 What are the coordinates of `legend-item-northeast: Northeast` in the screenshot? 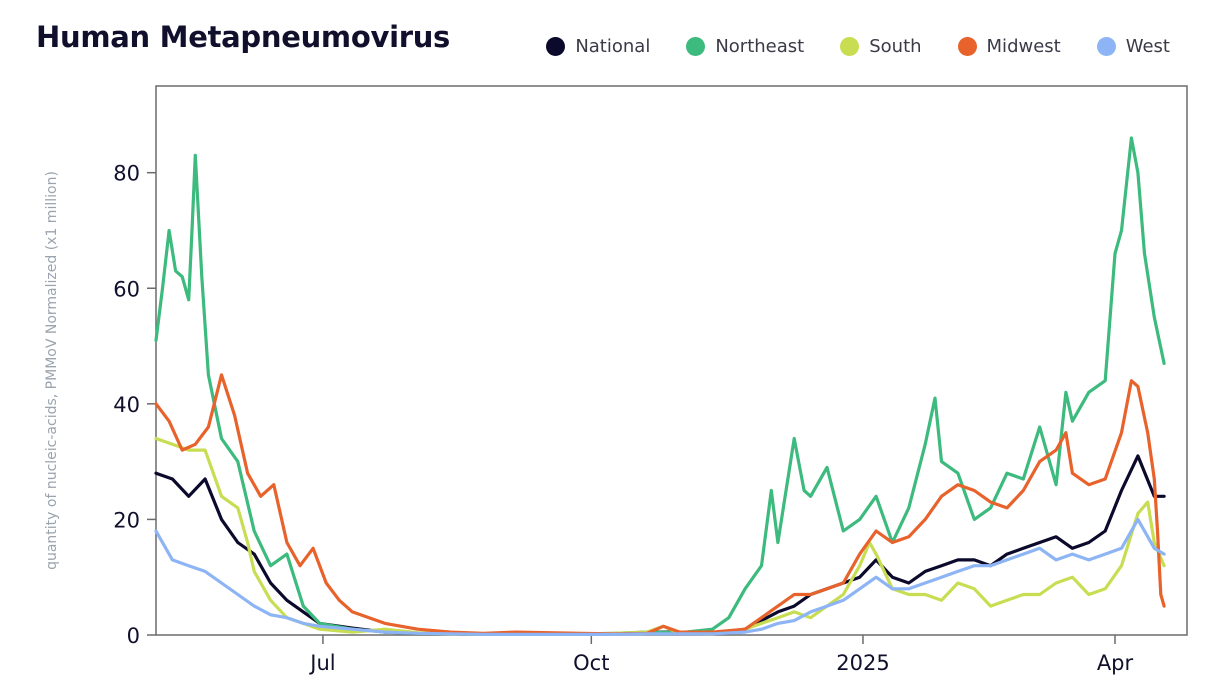 It's located at (745, 46).